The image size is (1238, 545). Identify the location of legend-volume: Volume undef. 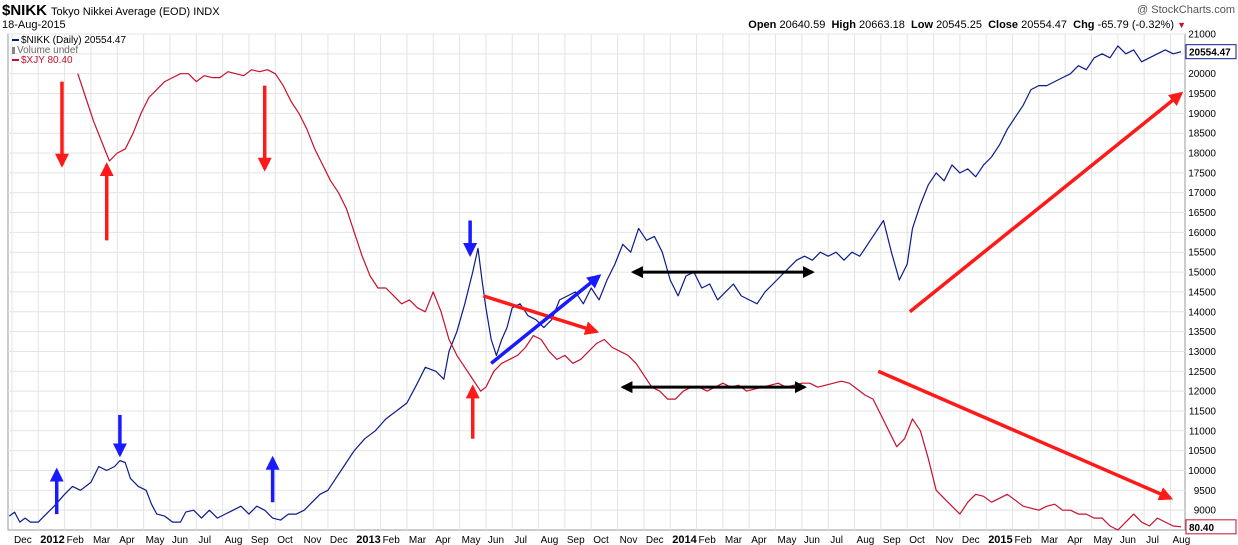
(69, 51).